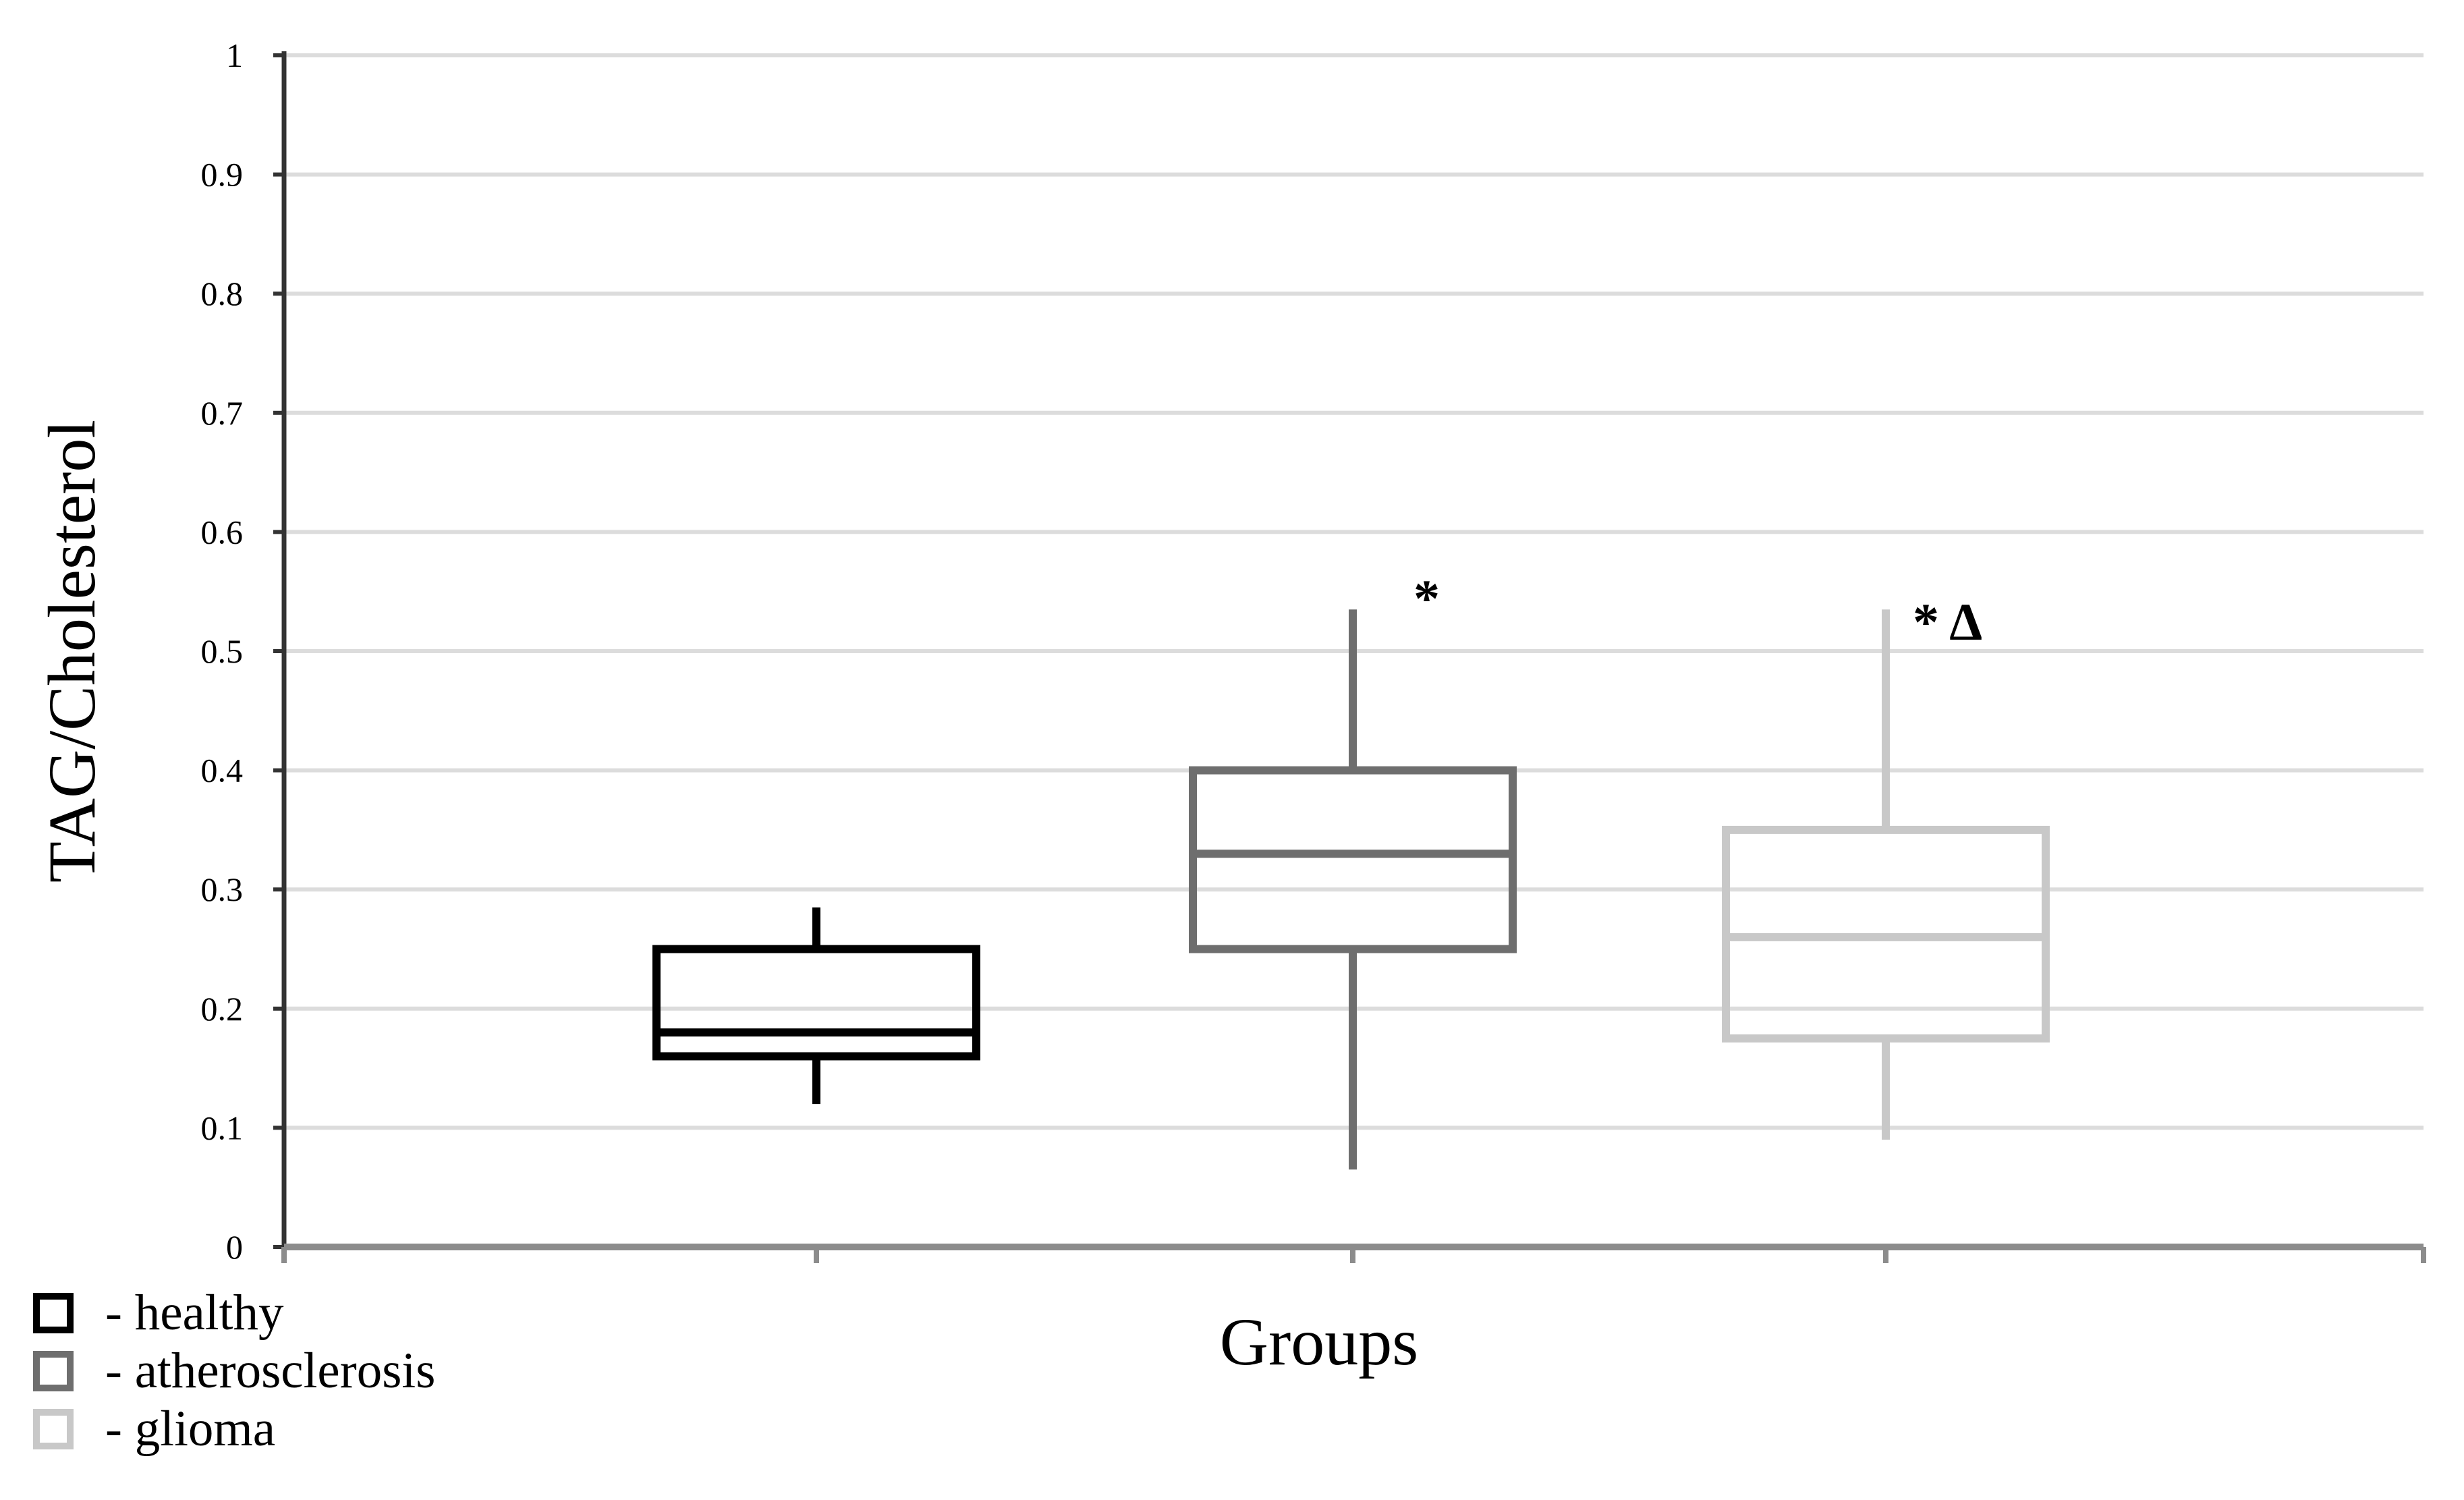 The height and width of the screenshot is (1500, 2464). Describe the element at coordinates (1947, 621) in the screenshot. I see `annotation-glioma: * Δ` at that location.